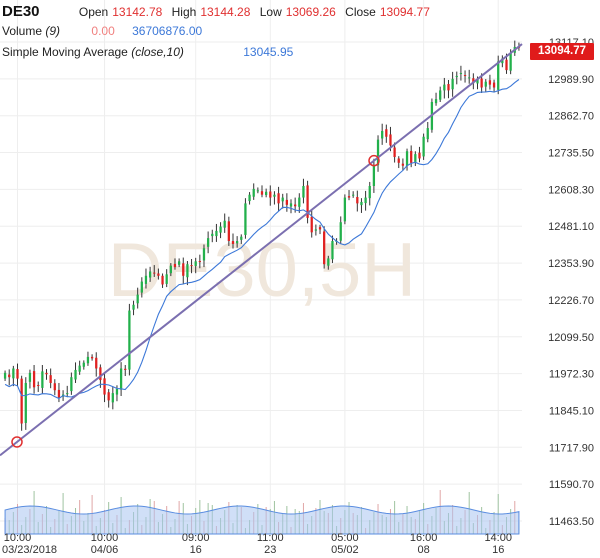 This screenshot has width=600, height=558. Describe the element at coordinates (571, 190) in the screenshot. I see `y-tick-label: 12608.30` at that location.